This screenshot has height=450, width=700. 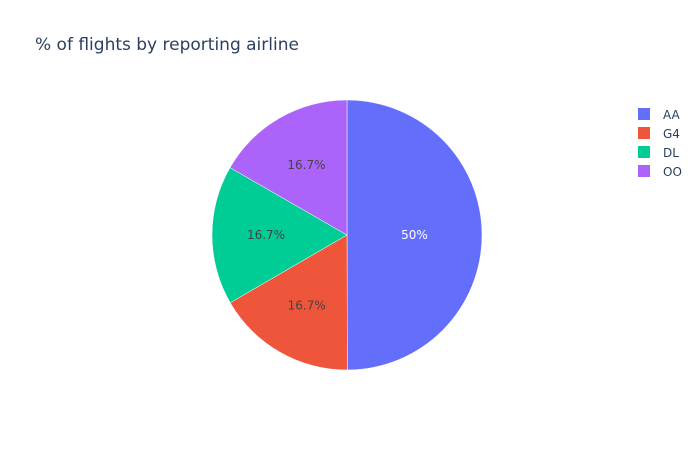 What do you see at coordinates (671, 134) in the screenshot?
I see `legend-label-g4: G4` at bounding box center [671, 134].